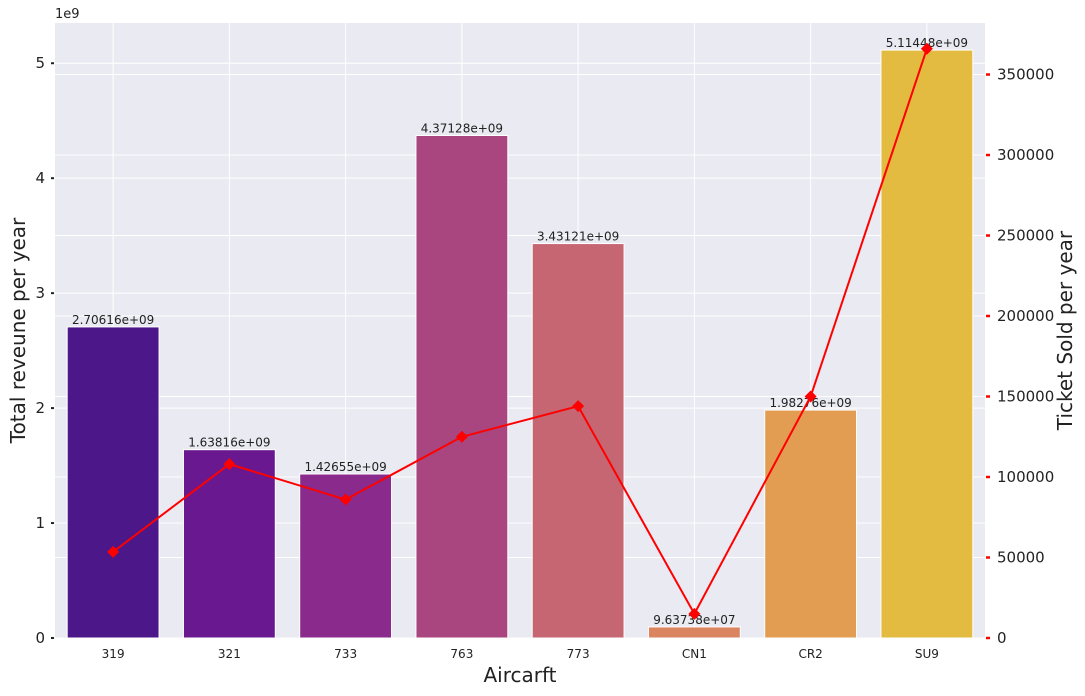 Image resolution: width=1085 pixels, height=696 pixels. Describe the element at coordinates (519, 675) in the screenshot. I see `x-axis-title: Aircarft` at that location.